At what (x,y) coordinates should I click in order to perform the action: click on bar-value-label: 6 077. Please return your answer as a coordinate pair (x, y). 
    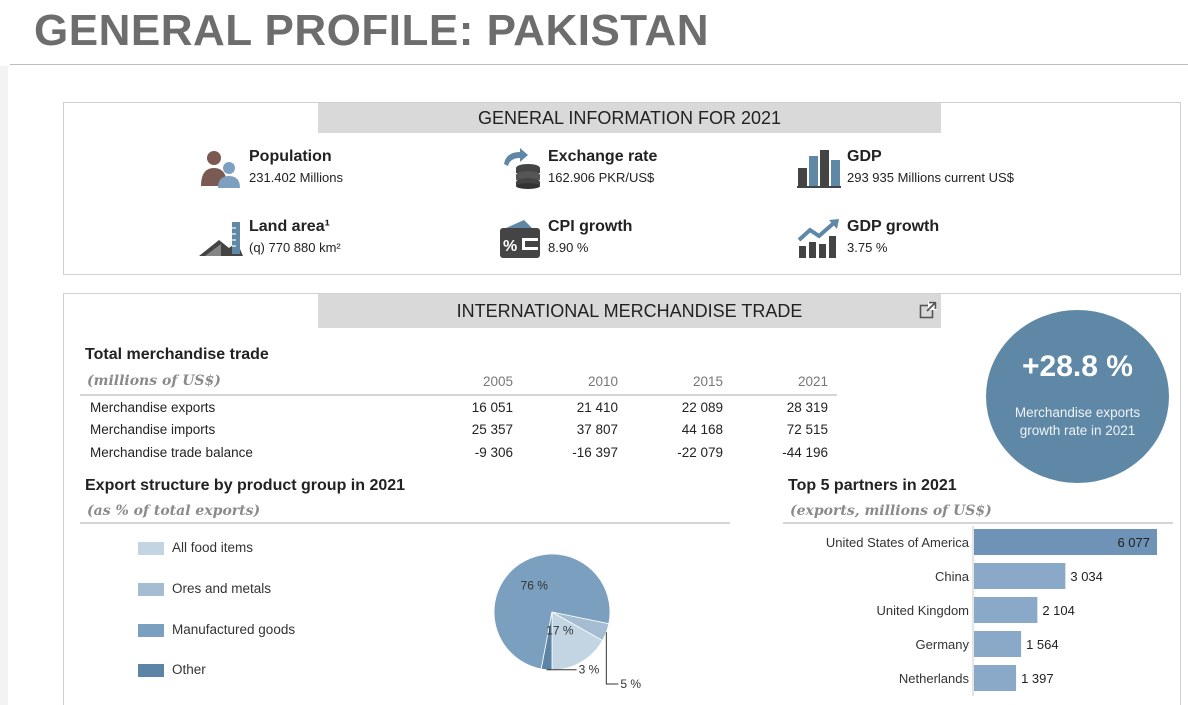
    Looking at the image, I should click on (1133, 542).